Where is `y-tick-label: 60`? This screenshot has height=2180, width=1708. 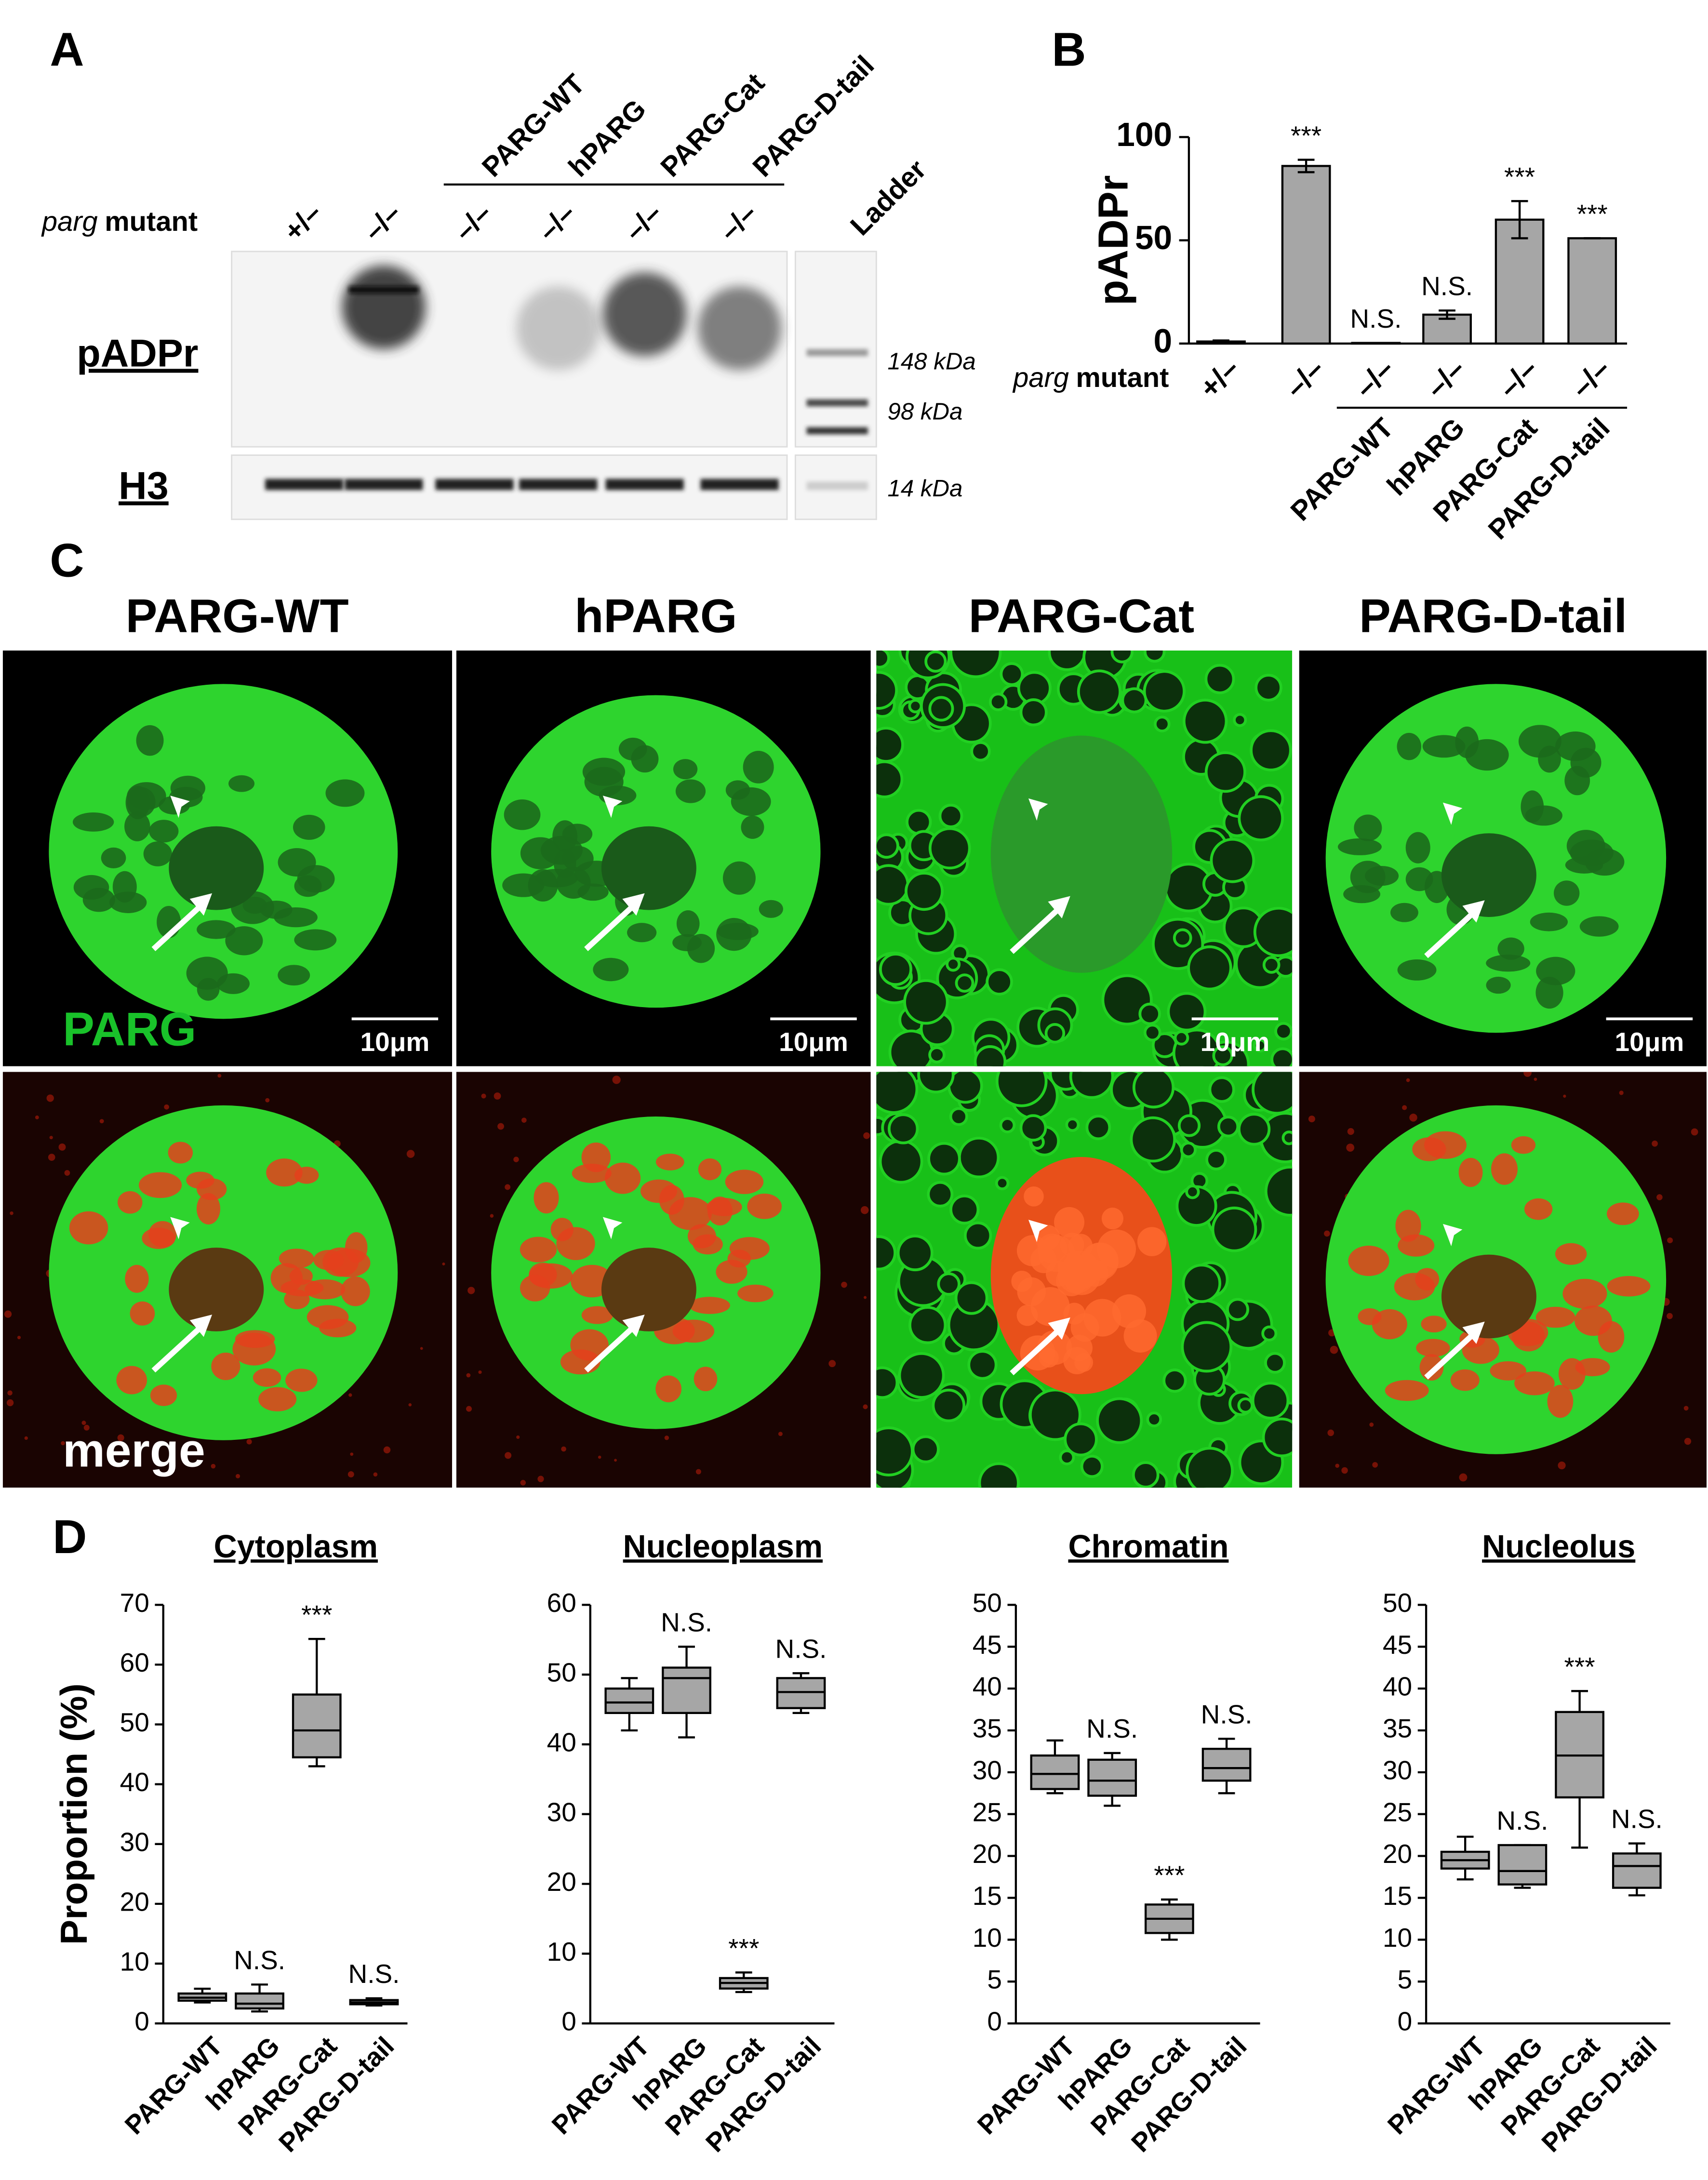
y-tick-label: 60 is located at coordinates (134, 1662).